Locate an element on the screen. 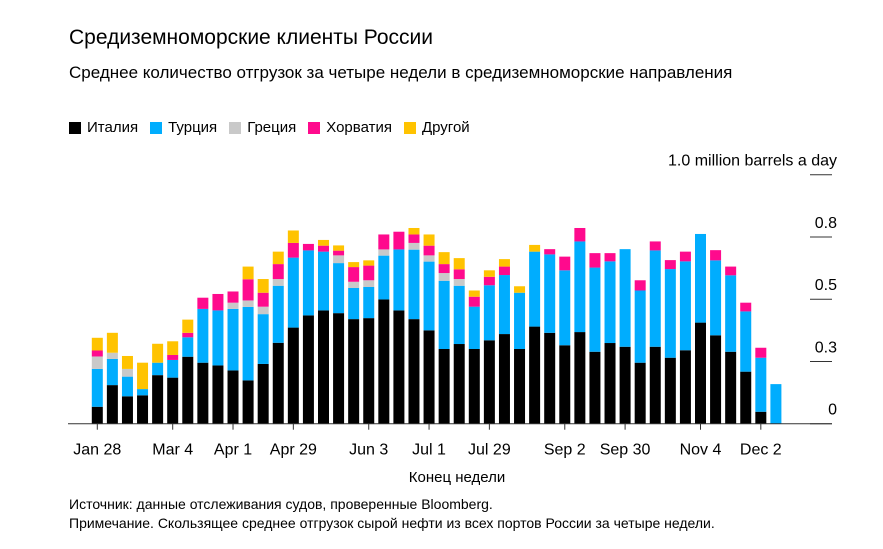 The width and height of the screenshot is (883, 549). x-tick-label: Sep 30 is located at coordinates (625, 450).